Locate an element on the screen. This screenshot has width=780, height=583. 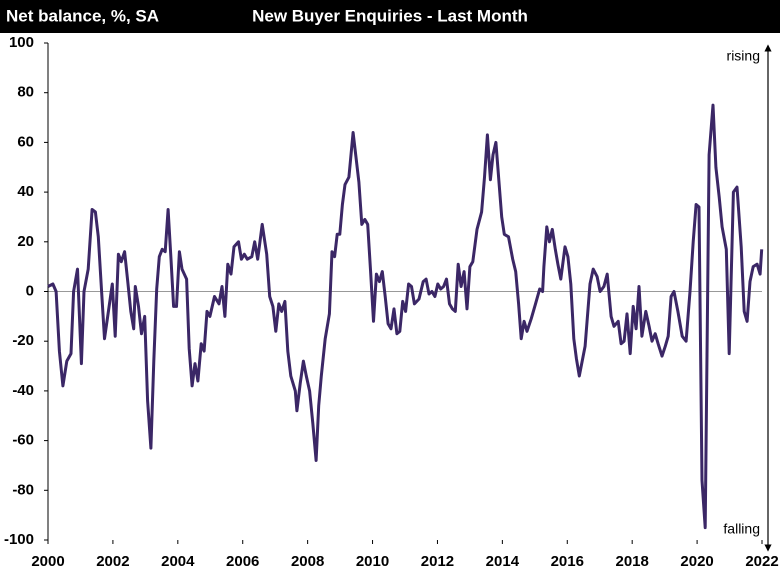
y-tick-label: 60 is located at coordinates (25, 141).